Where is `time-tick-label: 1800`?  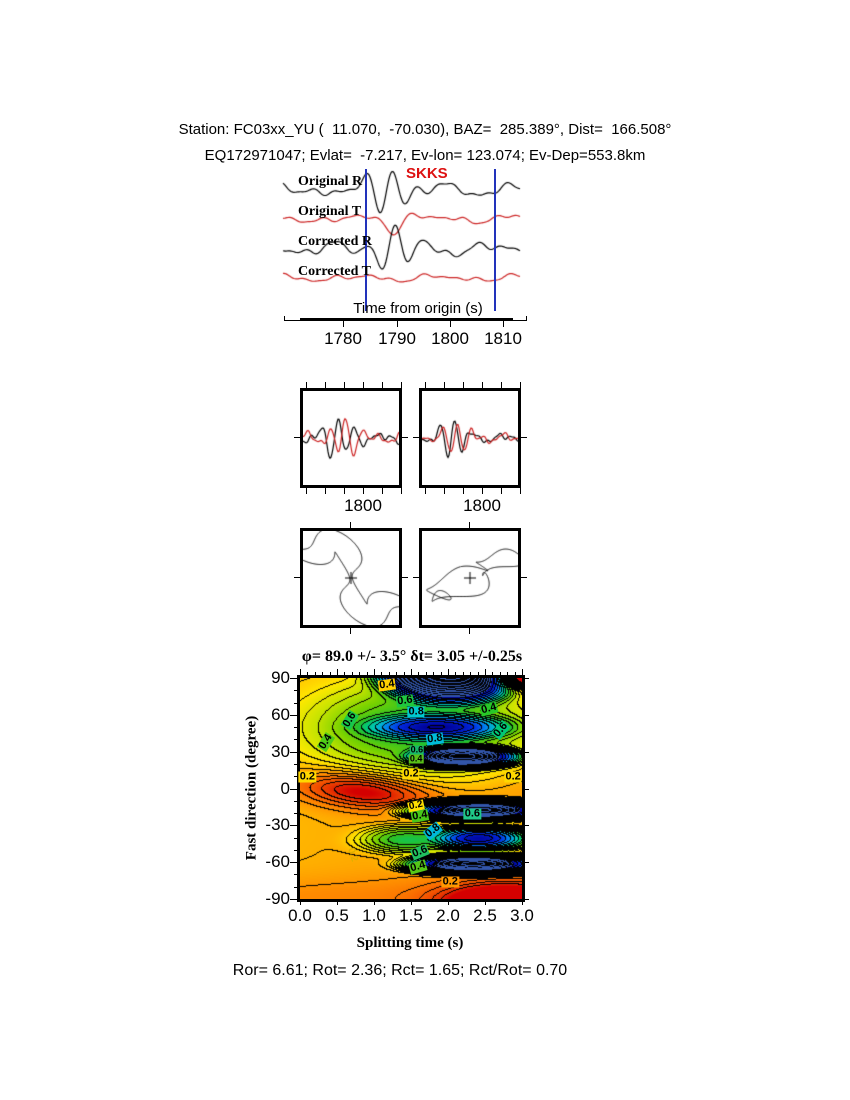
time-tick-label: 1800 is located at coordinates (450, 338).